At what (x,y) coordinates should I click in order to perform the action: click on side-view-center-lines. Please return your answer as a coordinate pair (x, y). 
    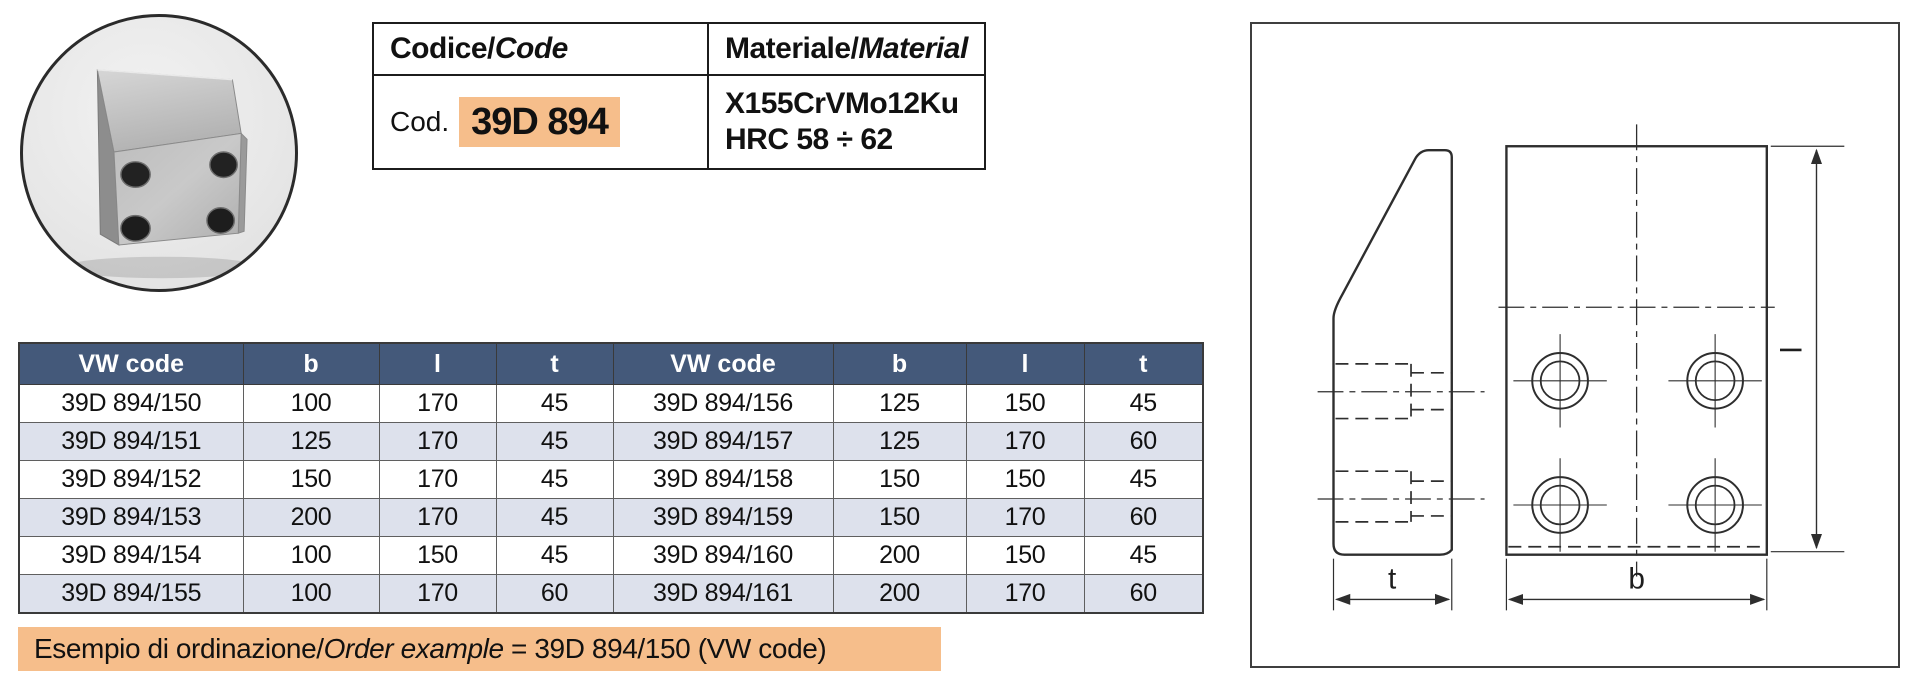
    Looking at the image, I should click on (1401, 445).